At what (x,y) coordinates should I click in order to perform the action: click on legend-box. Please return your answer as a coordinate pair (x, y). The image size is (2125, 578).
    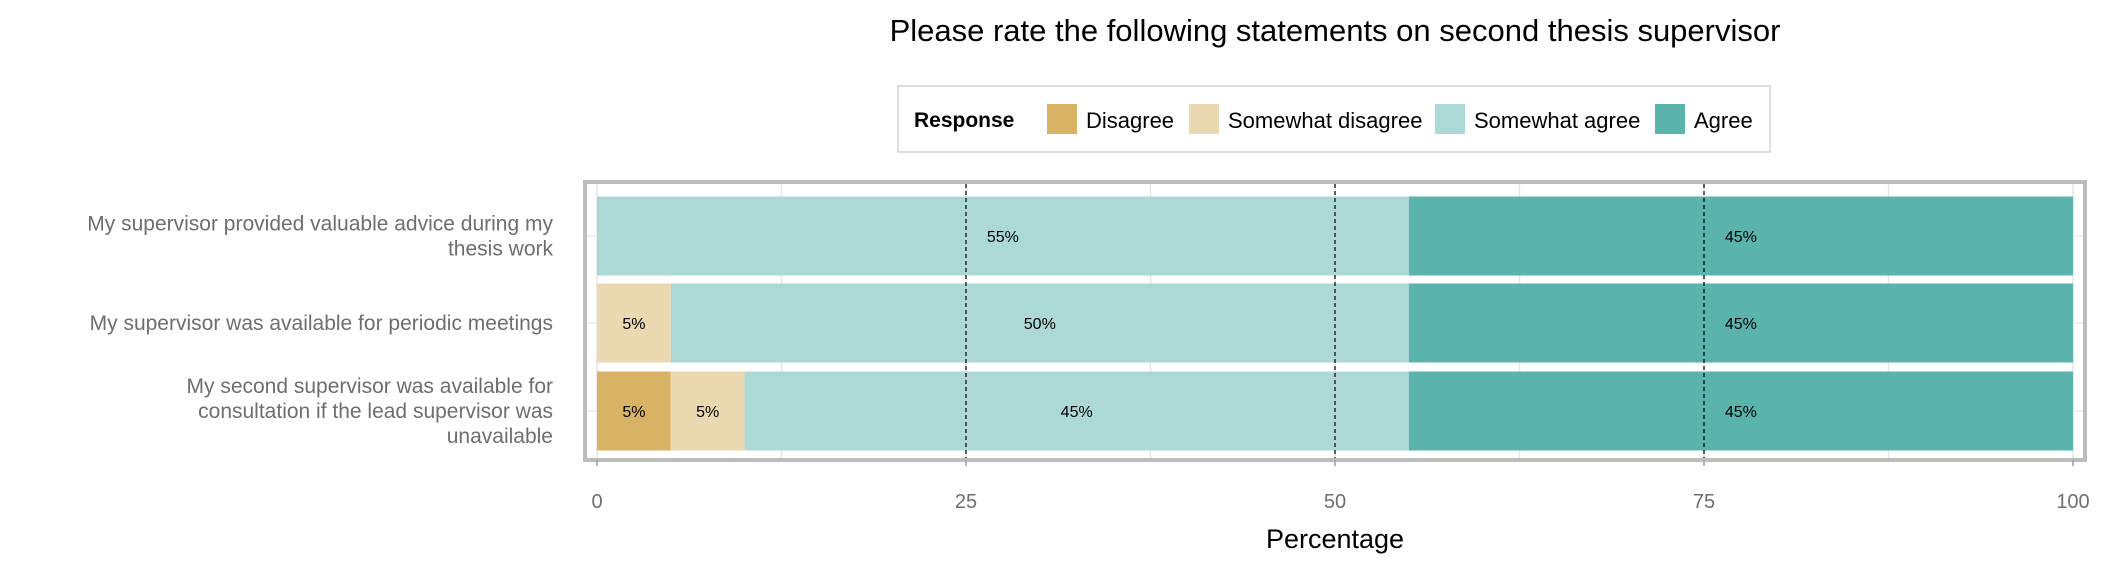
    Looking at the image, I should click on (1334, 119).